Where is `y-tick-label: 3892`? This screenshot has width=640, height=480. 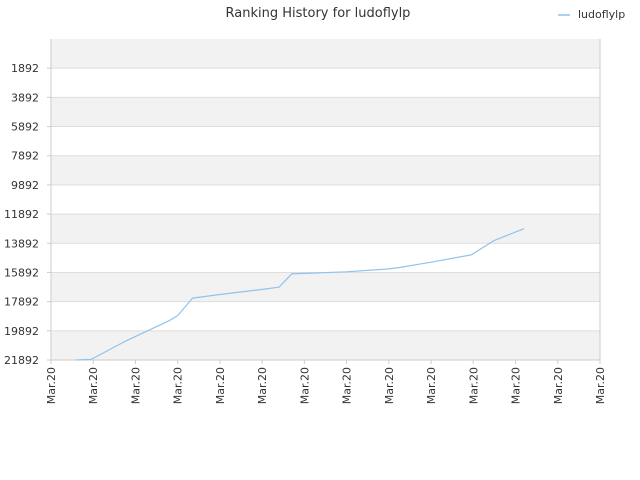 y-tick-label: 3892 is located at coordinates (25, 97).